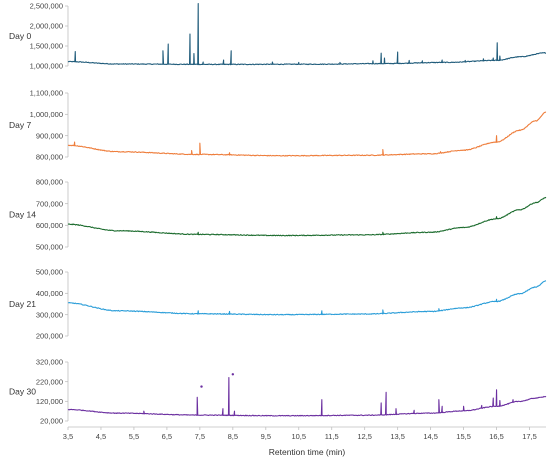  I want to click on y-tick-label: 400,000, so click(49, 293).